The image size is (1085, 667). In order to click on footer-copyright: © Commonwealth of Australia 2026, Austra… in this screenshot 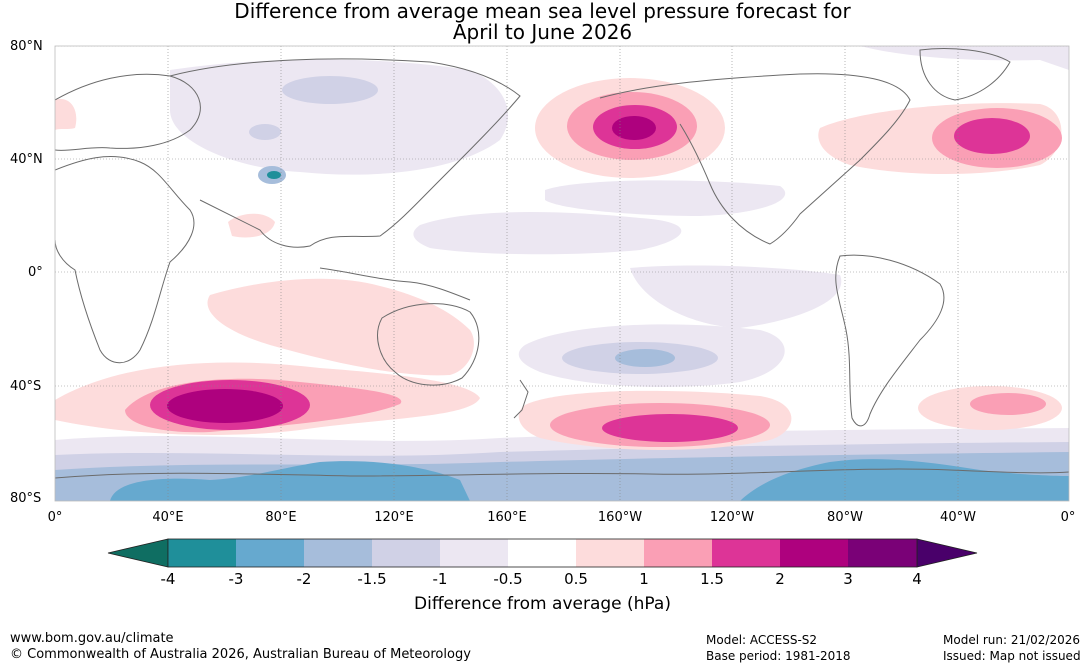, I will do `click(240, 654)`.